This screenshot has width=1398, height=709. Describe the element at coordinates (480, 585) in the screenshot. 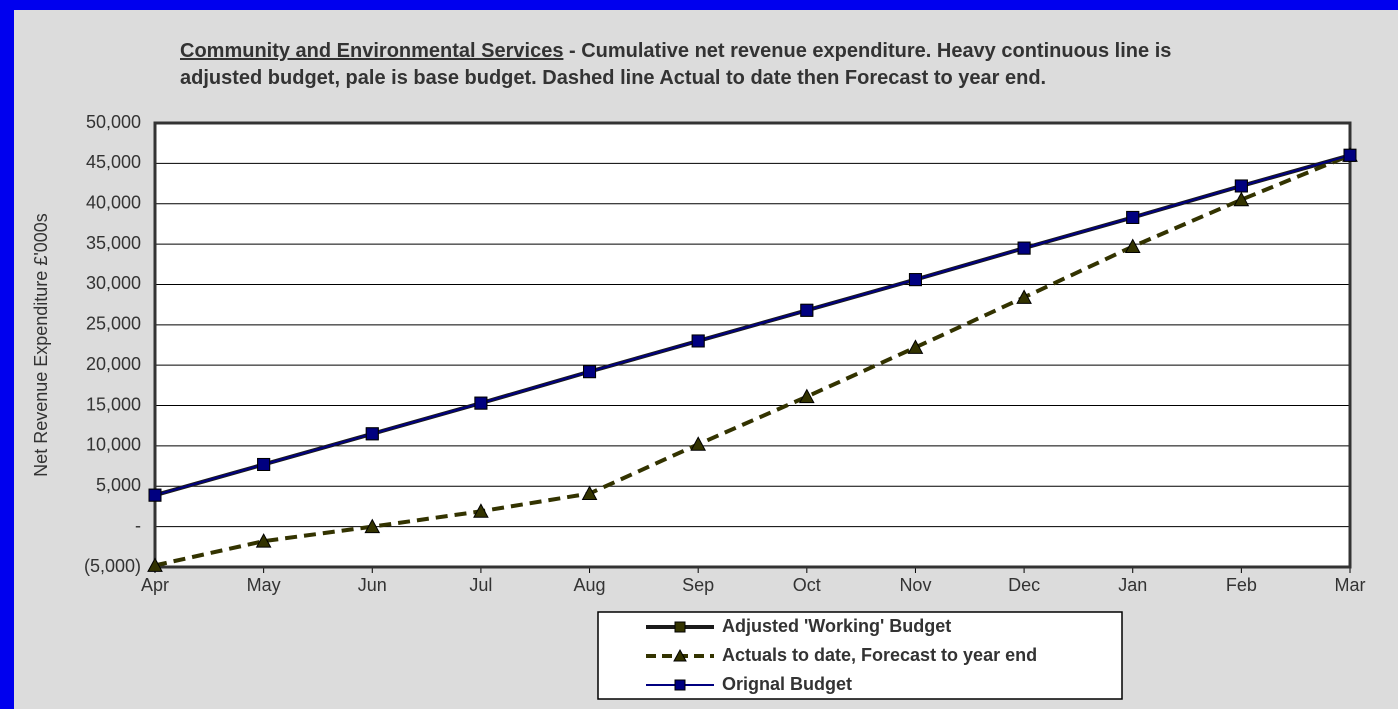

I see `x-tick-label: Jul` at that location.